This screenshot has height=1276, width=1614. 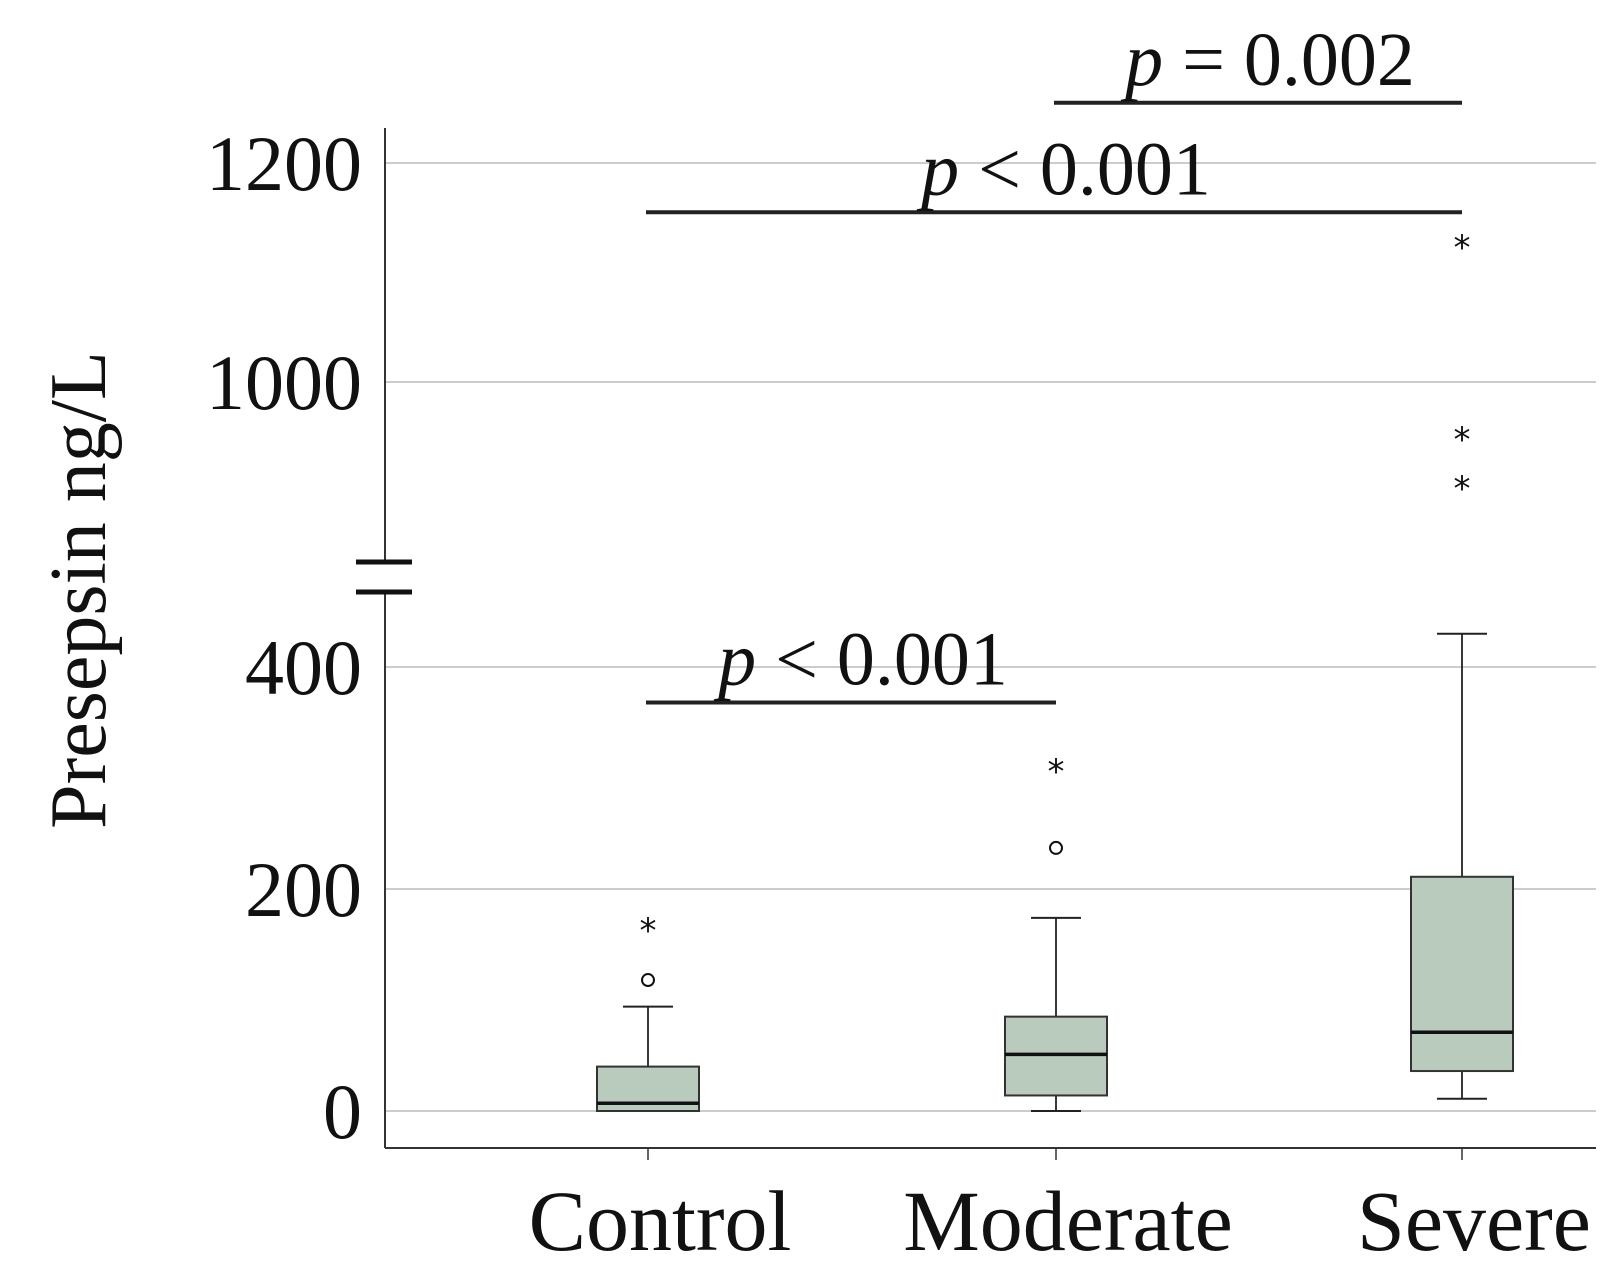 I want to click on box-severe: * * *, so click(x=1462, y=664).